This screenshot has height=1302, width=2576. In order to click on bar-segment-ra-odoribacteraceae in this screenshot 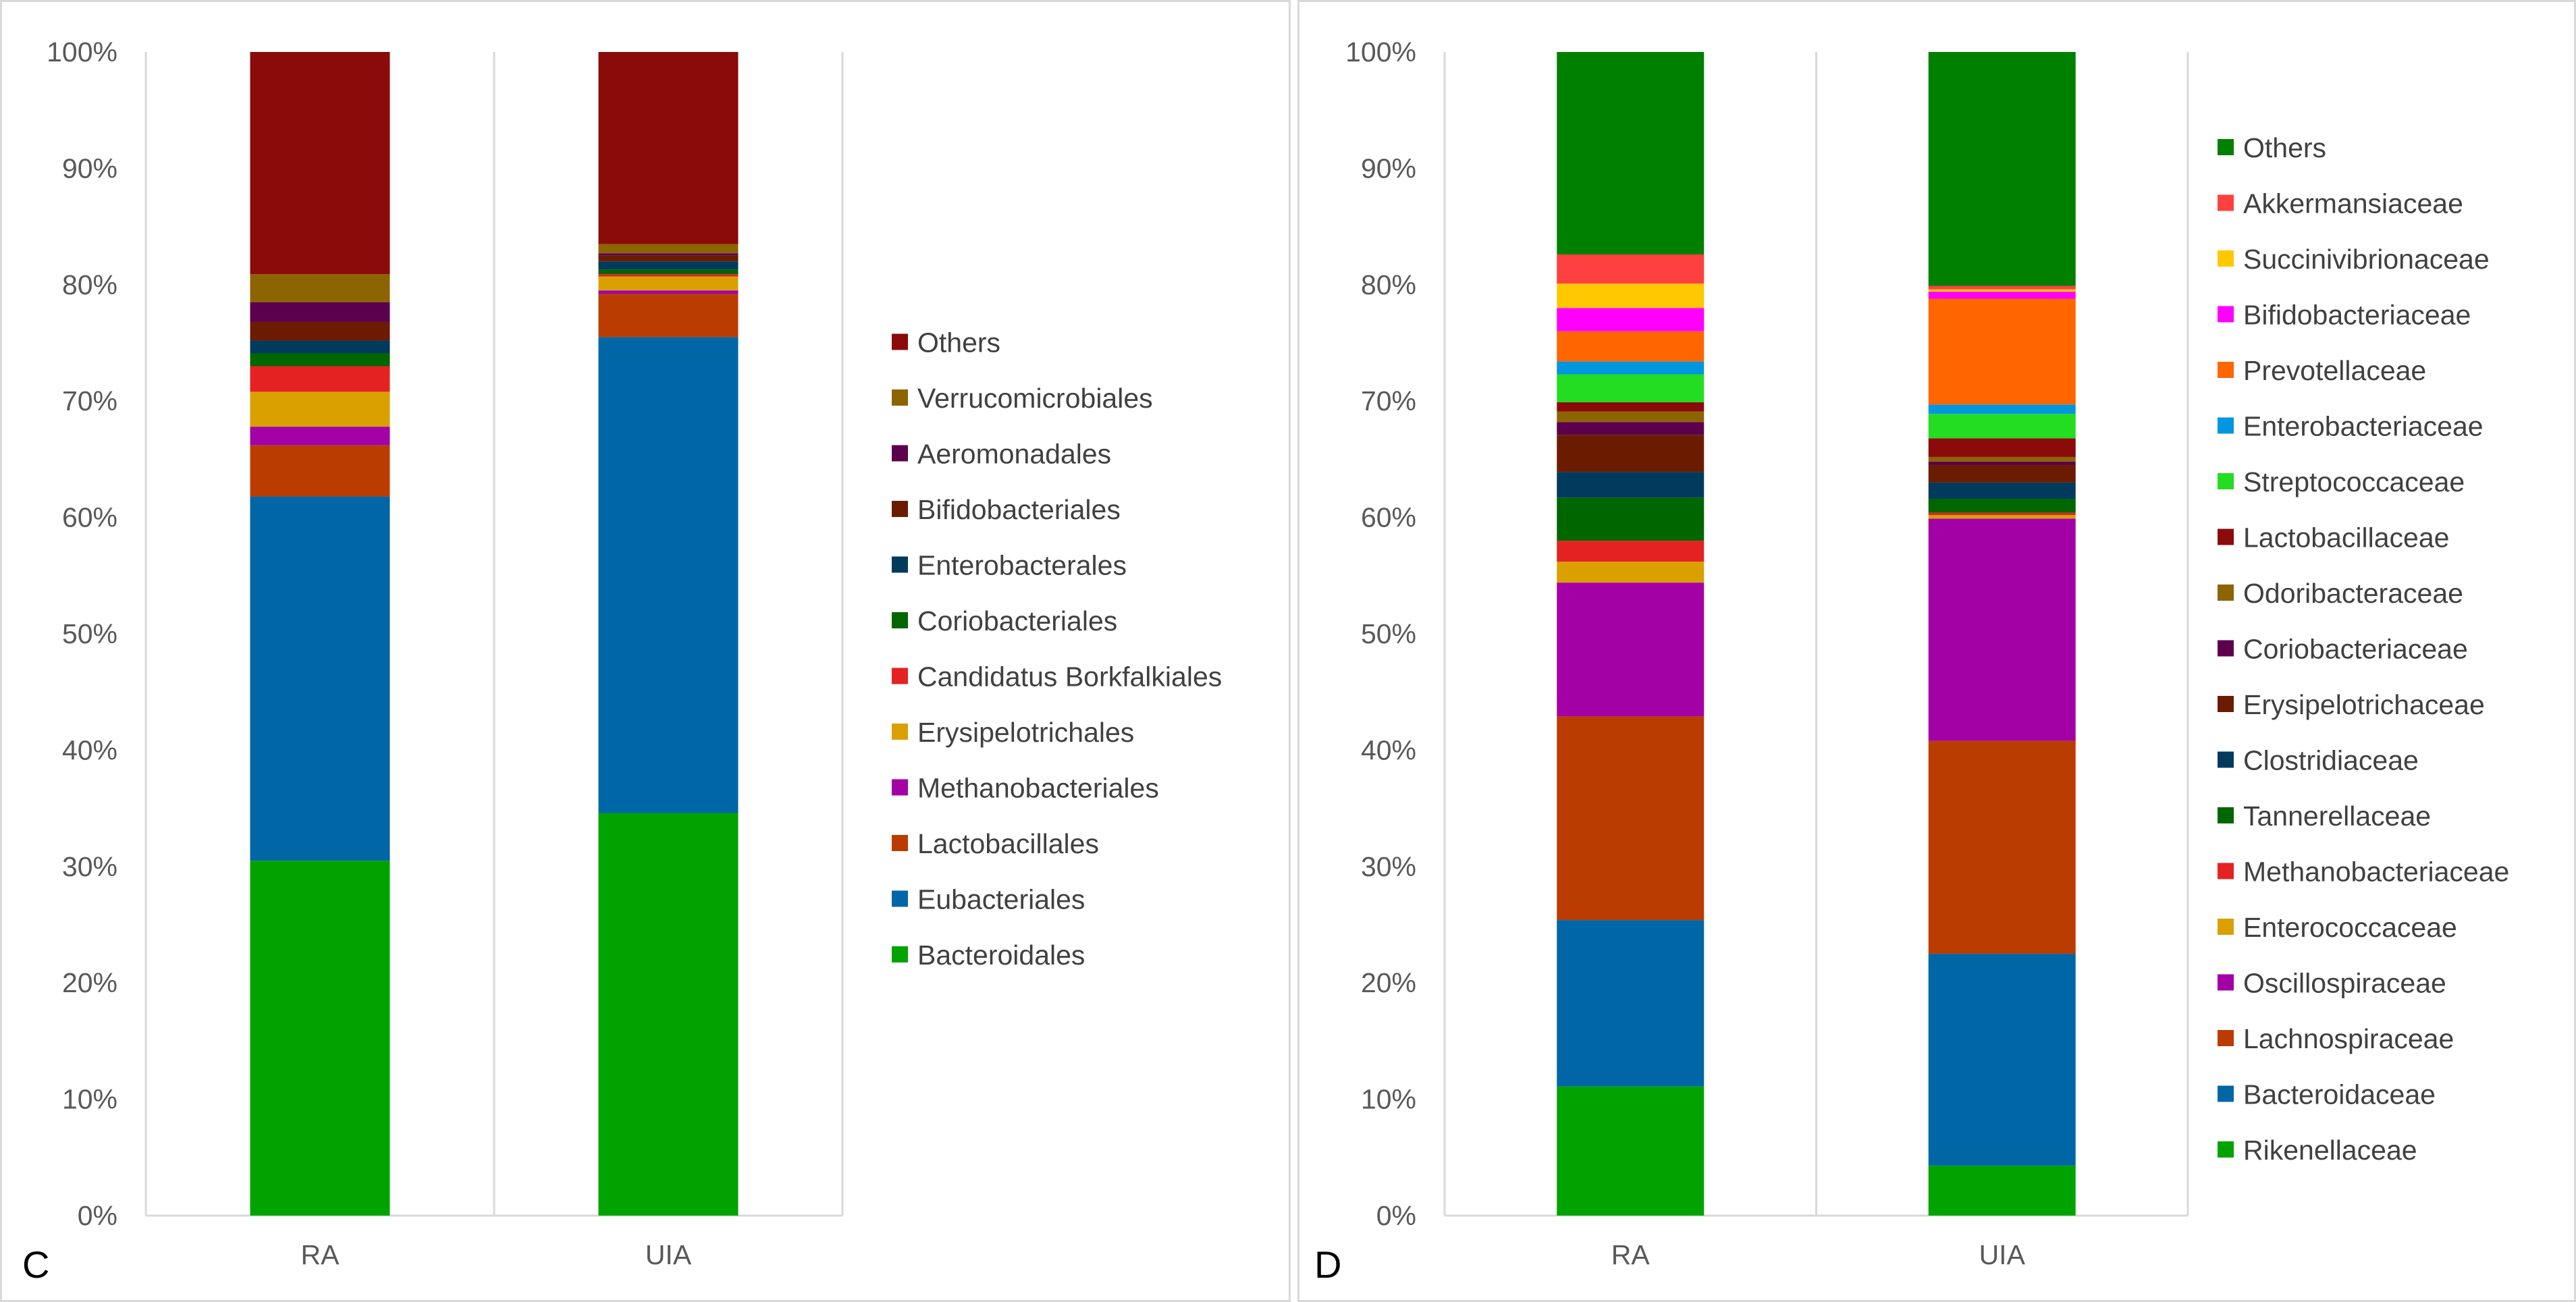, I will do `click(1631, 417)`.